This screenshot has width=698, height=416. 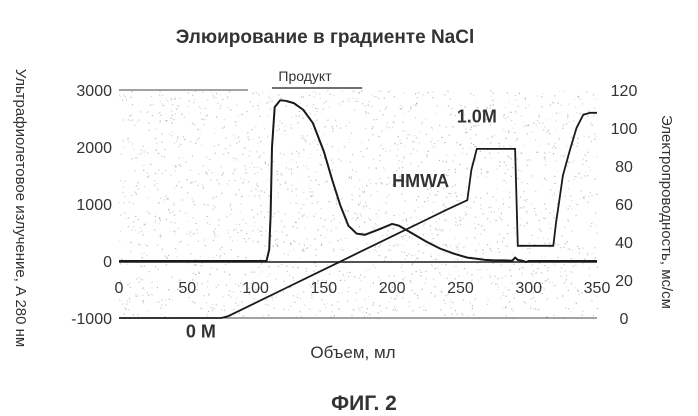 I want to click on y-right-tick-label: 0, so click(x=624, y=319).